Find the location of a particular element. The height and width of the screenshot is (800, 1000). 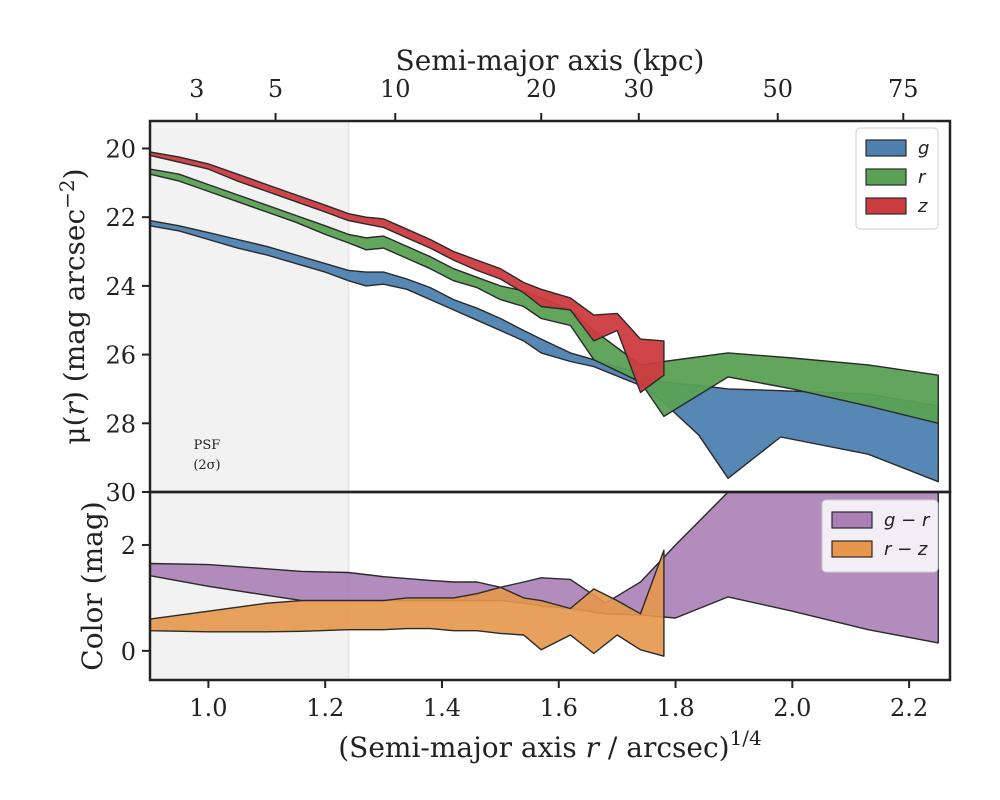

psf-label: PSF is located at coordinates (207, 445).